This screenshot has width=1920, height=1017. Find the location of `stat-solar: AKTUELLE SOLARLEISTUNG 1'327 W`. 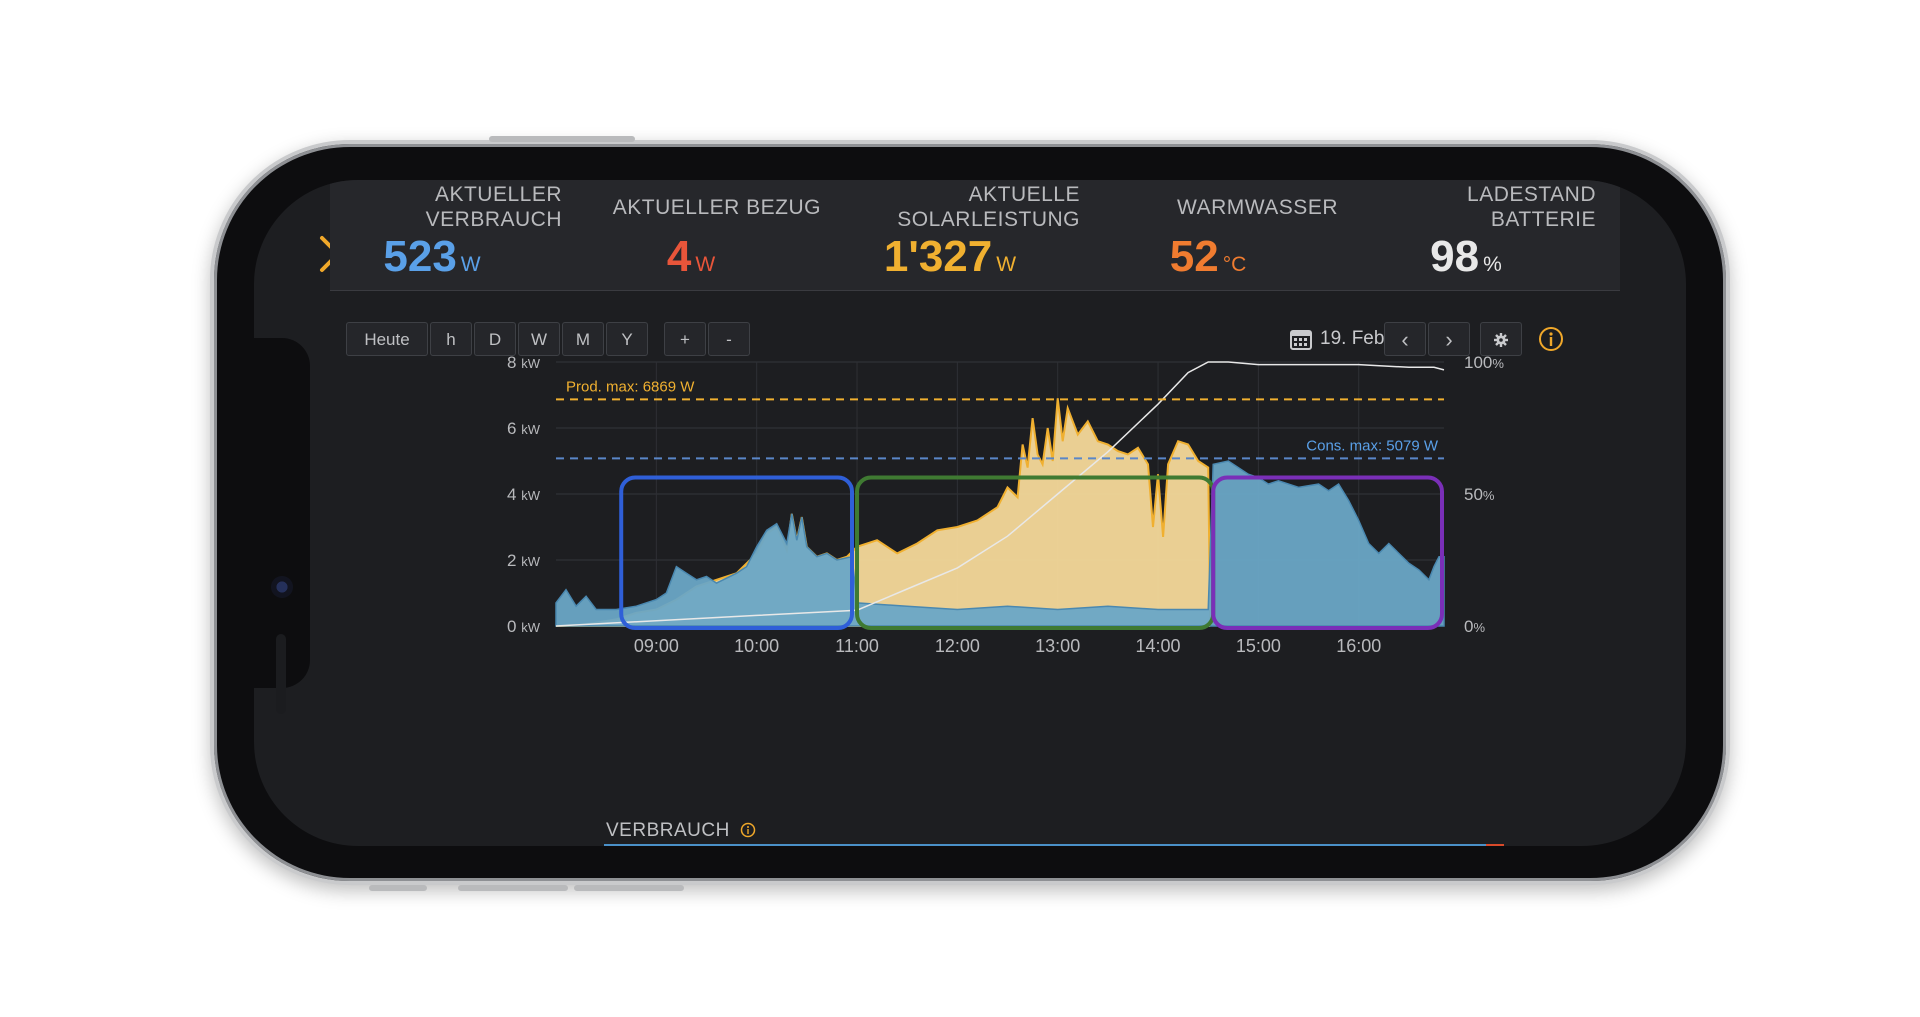

stat-solar: AKTUELLE SOLARLEISTUNG 1'327 W is located at coordinates (950, 235).